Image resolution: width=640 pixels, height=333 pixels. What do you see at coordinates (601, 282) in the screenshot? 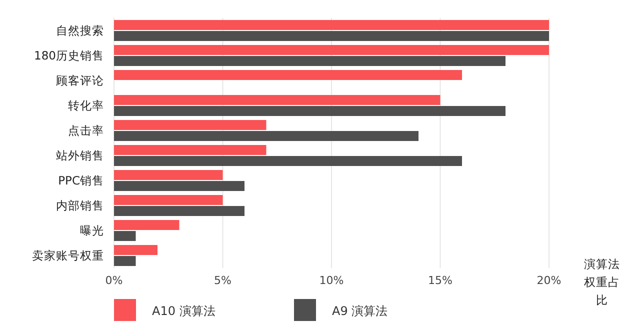
I see `x-axis-title: 演算法权重占比` at bounding box center [601, 282].